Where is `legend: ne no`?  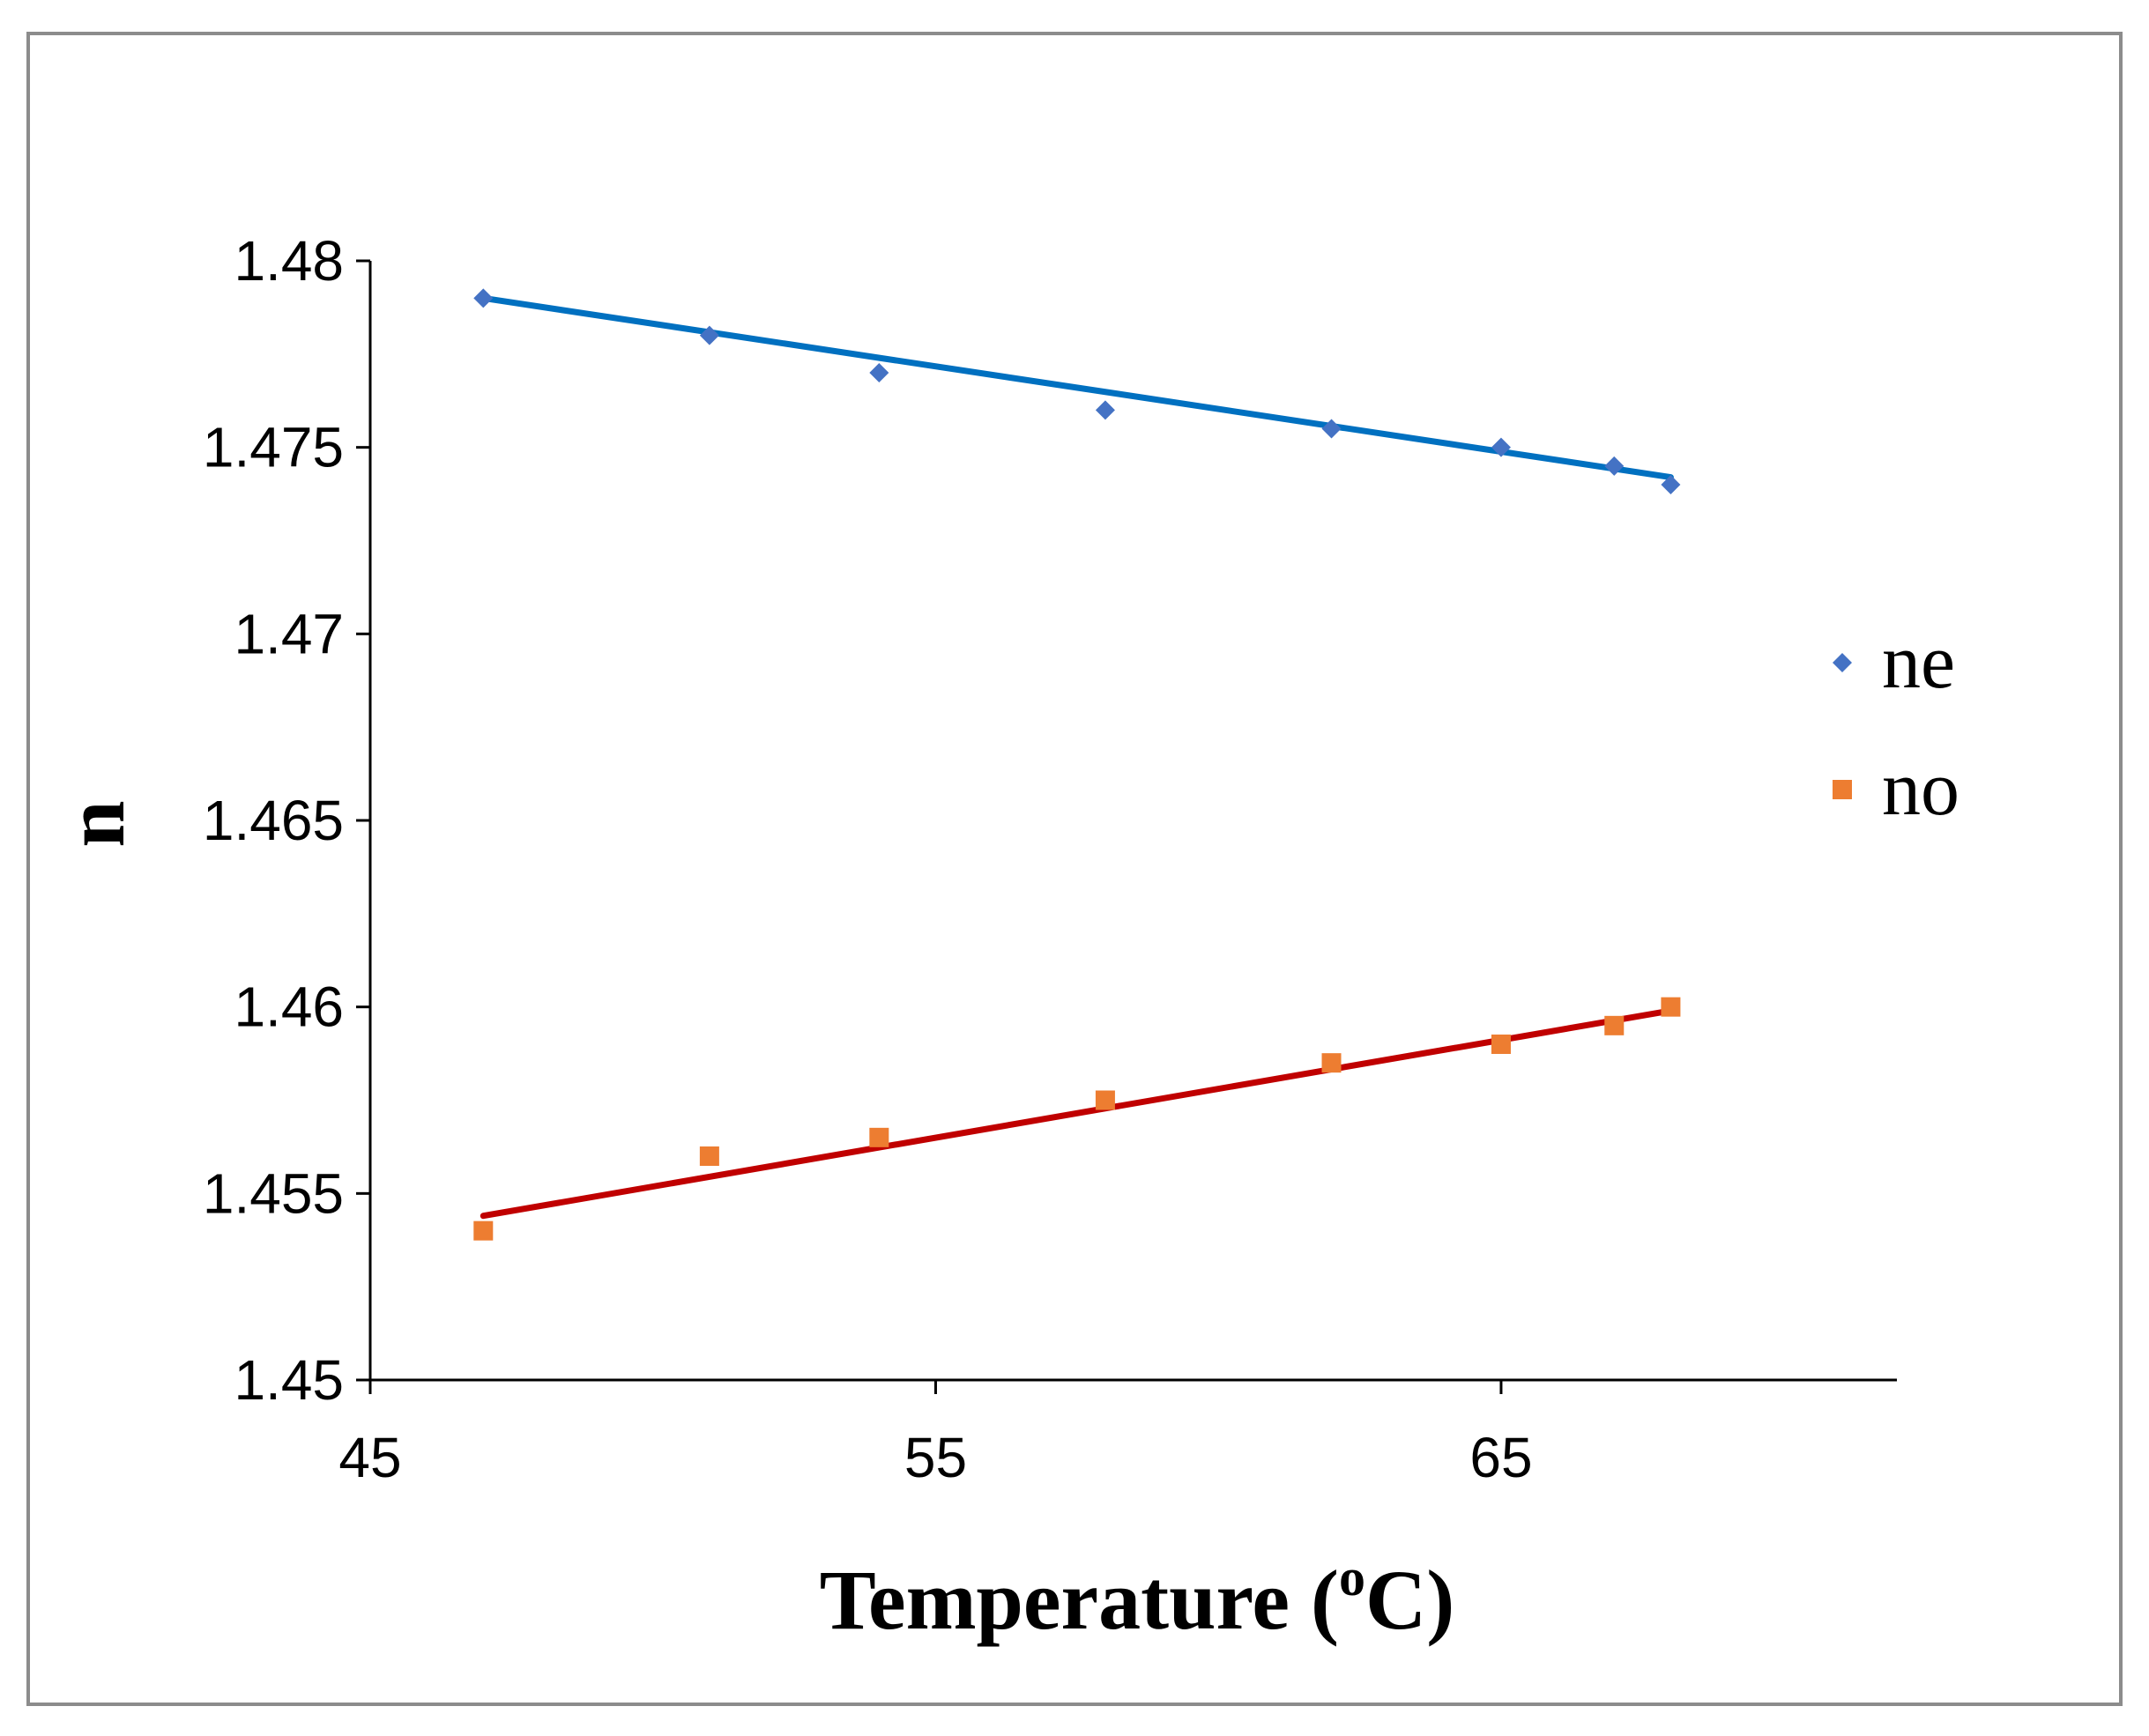 legend: ne no is located at coordinates (1896, 725).